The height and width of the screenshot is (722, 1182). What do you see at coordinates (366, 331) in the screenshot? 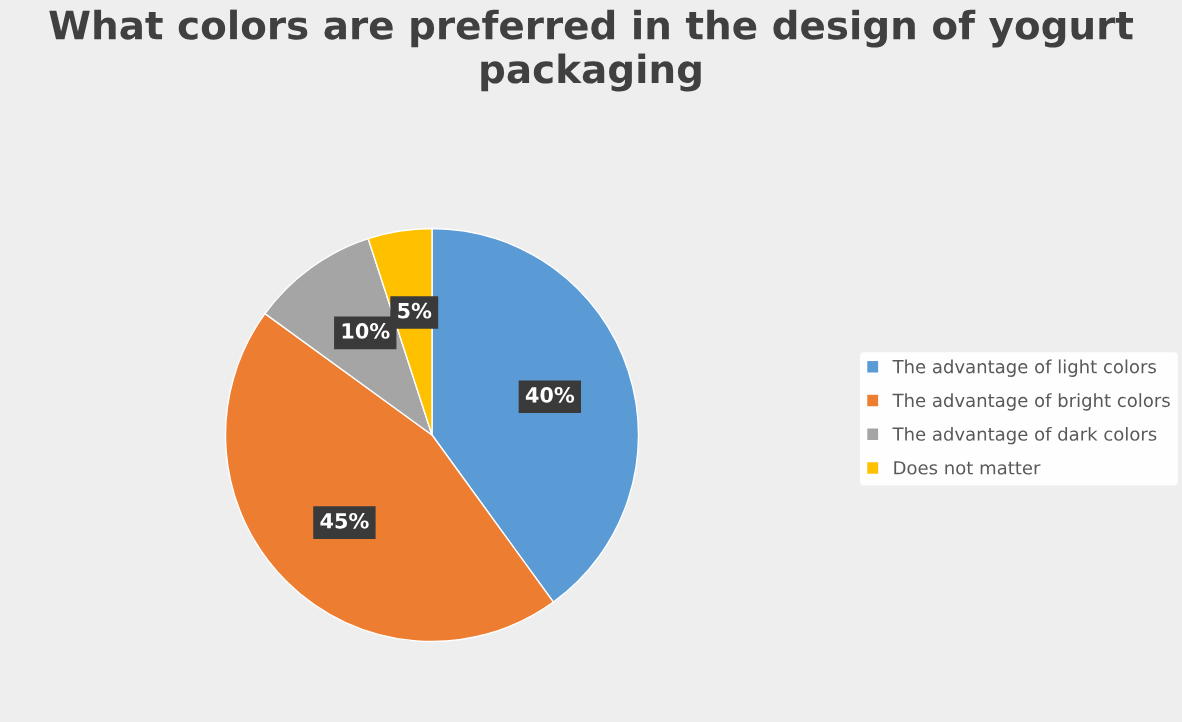
I see `data-label: 10%` at bounding box center [366, 331].